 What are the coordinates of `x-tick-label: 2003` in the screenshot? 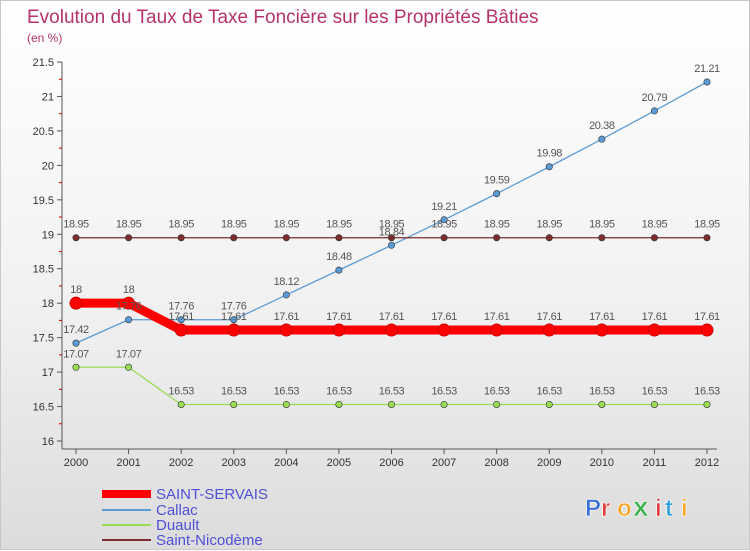 It's located at (234, 463).